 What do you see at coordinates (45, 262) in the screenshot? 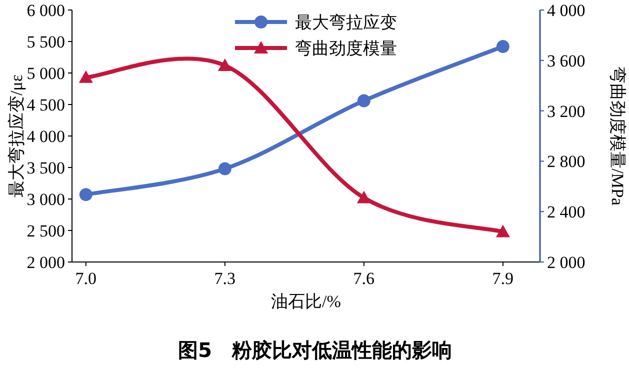
I see `y-tick-label: 2 000` at bounding box center [45, 262].